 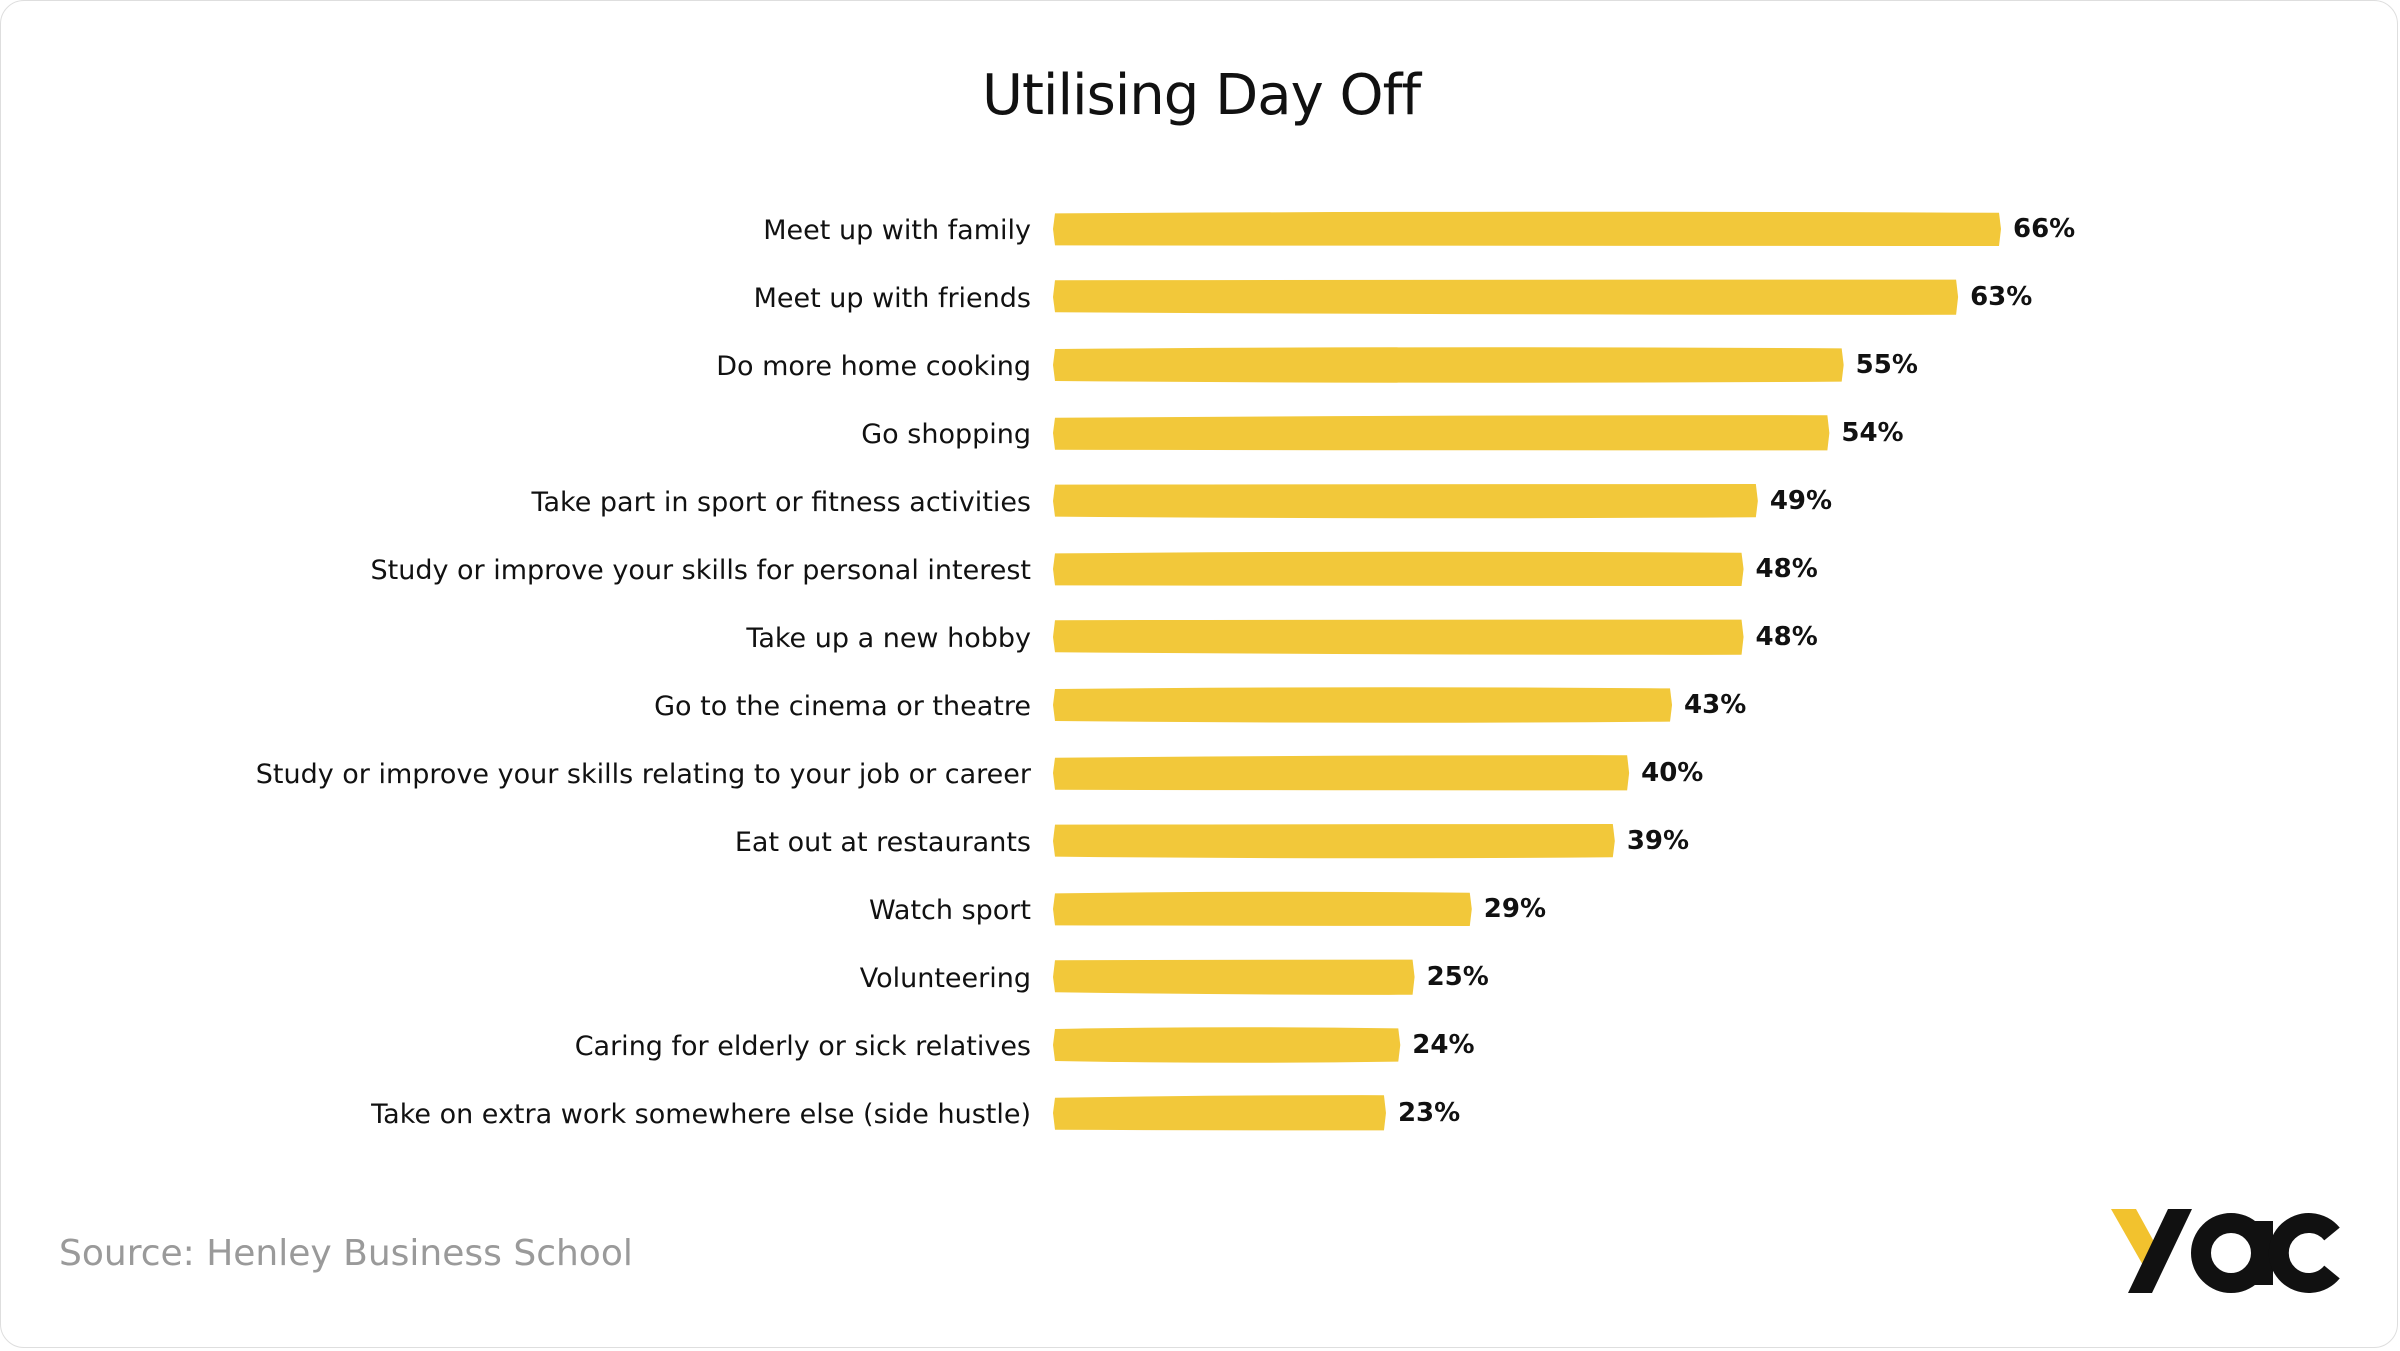 What do you see at coordinates (1458, 977) in the screenshot?
I see `value-label: 25%` at bounding box center [1458, 977].